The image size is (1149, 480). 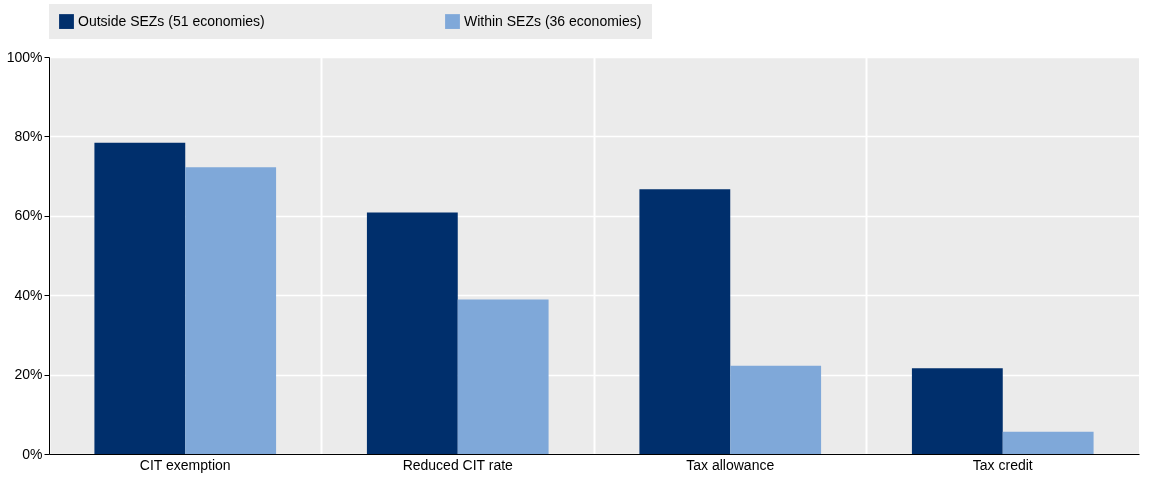 I want to click on y-tick-label: 100%, so click(x=24, y=56).